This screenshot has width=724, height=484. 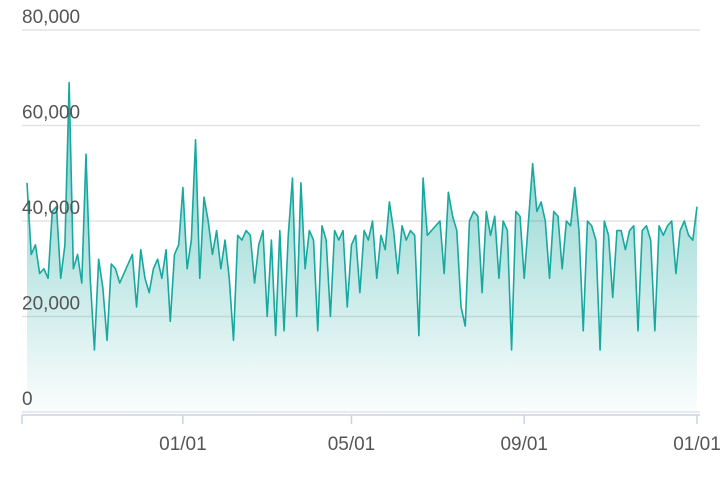 What do you see at coordinates (524, 444) in the screenshot?
I see `x-tick-label: 09/01` at bounding box center [524, 444].